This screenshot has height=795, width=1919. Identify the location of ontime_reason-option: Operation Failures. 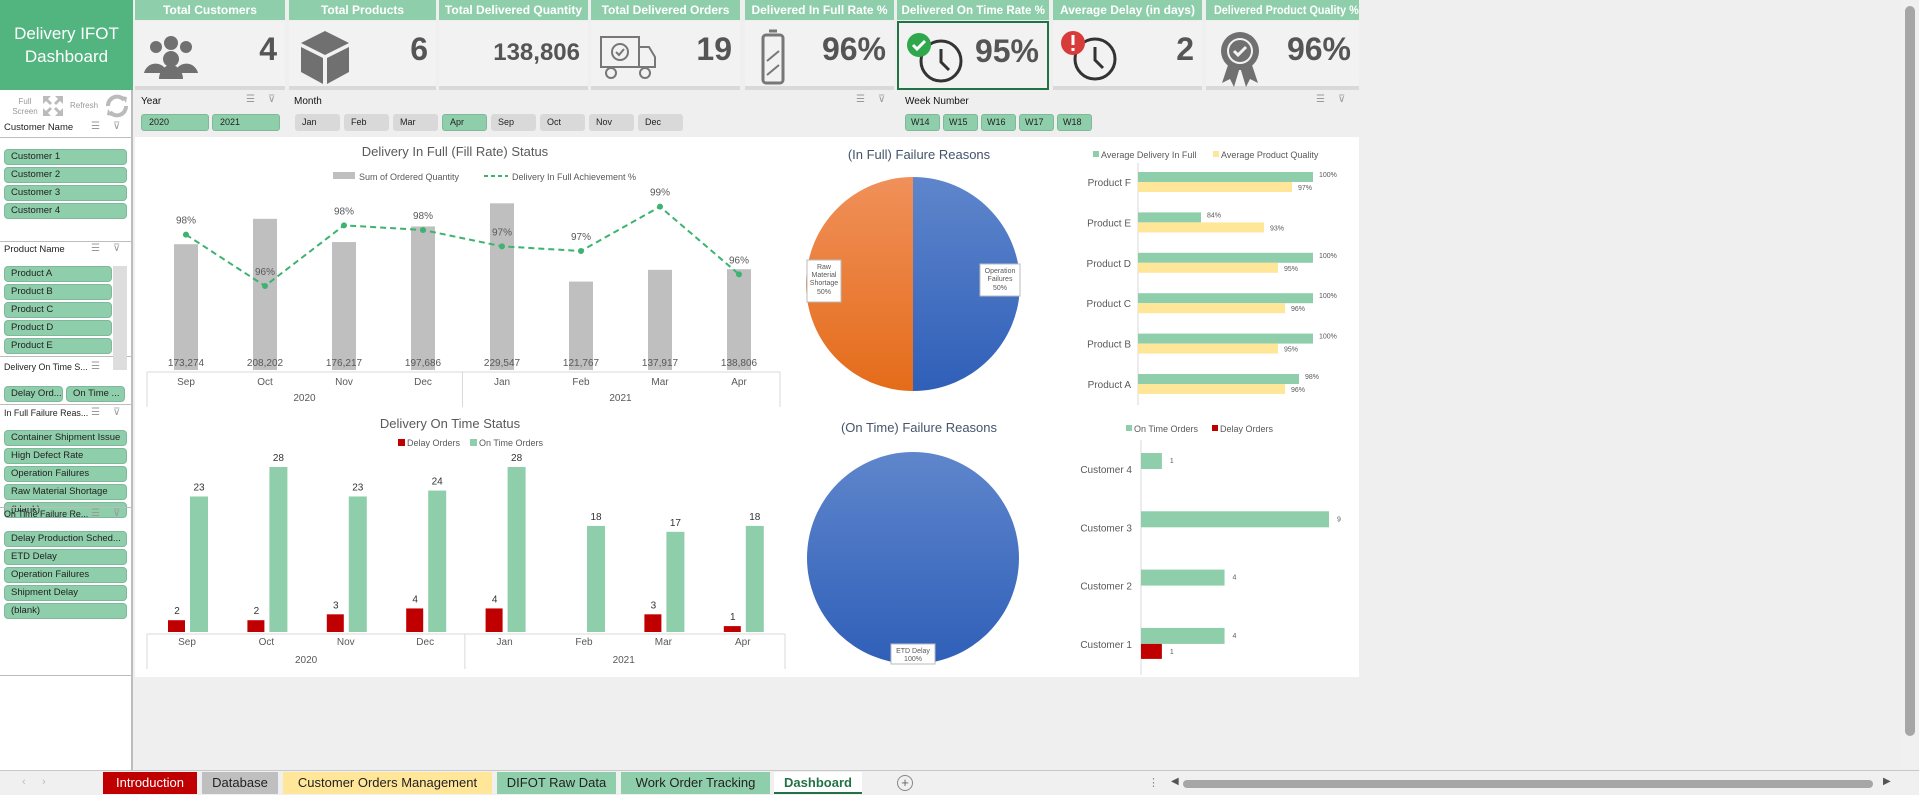
(65, 575).